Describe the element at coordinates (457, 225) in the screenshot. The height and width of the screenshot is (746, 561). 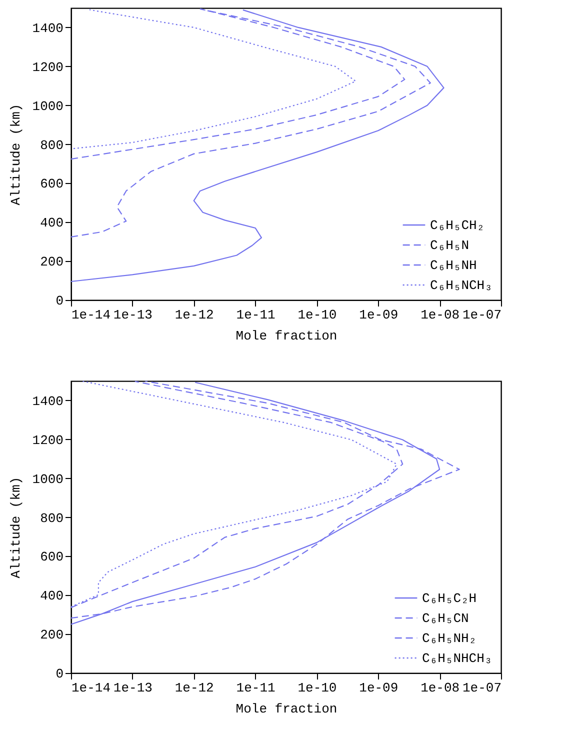
I see `legend-label: C₆H₅CH₂` at that location.